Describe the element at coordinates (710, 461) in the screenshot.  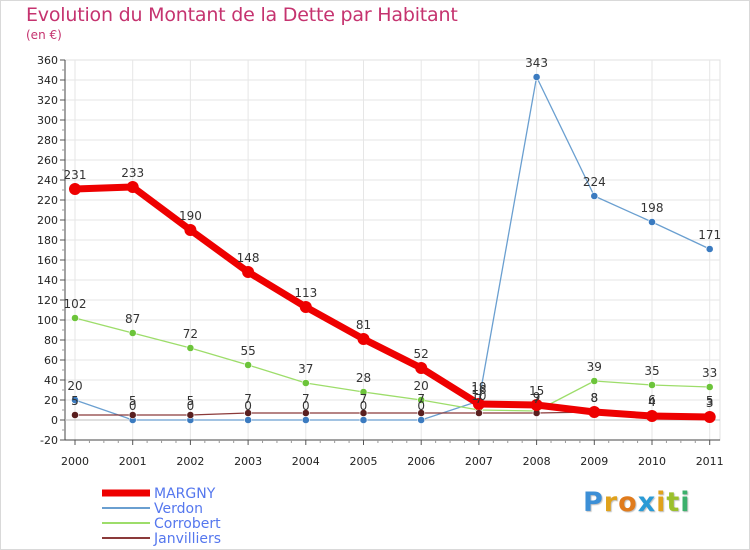
I see `x-tick-label: 2011` at that location.